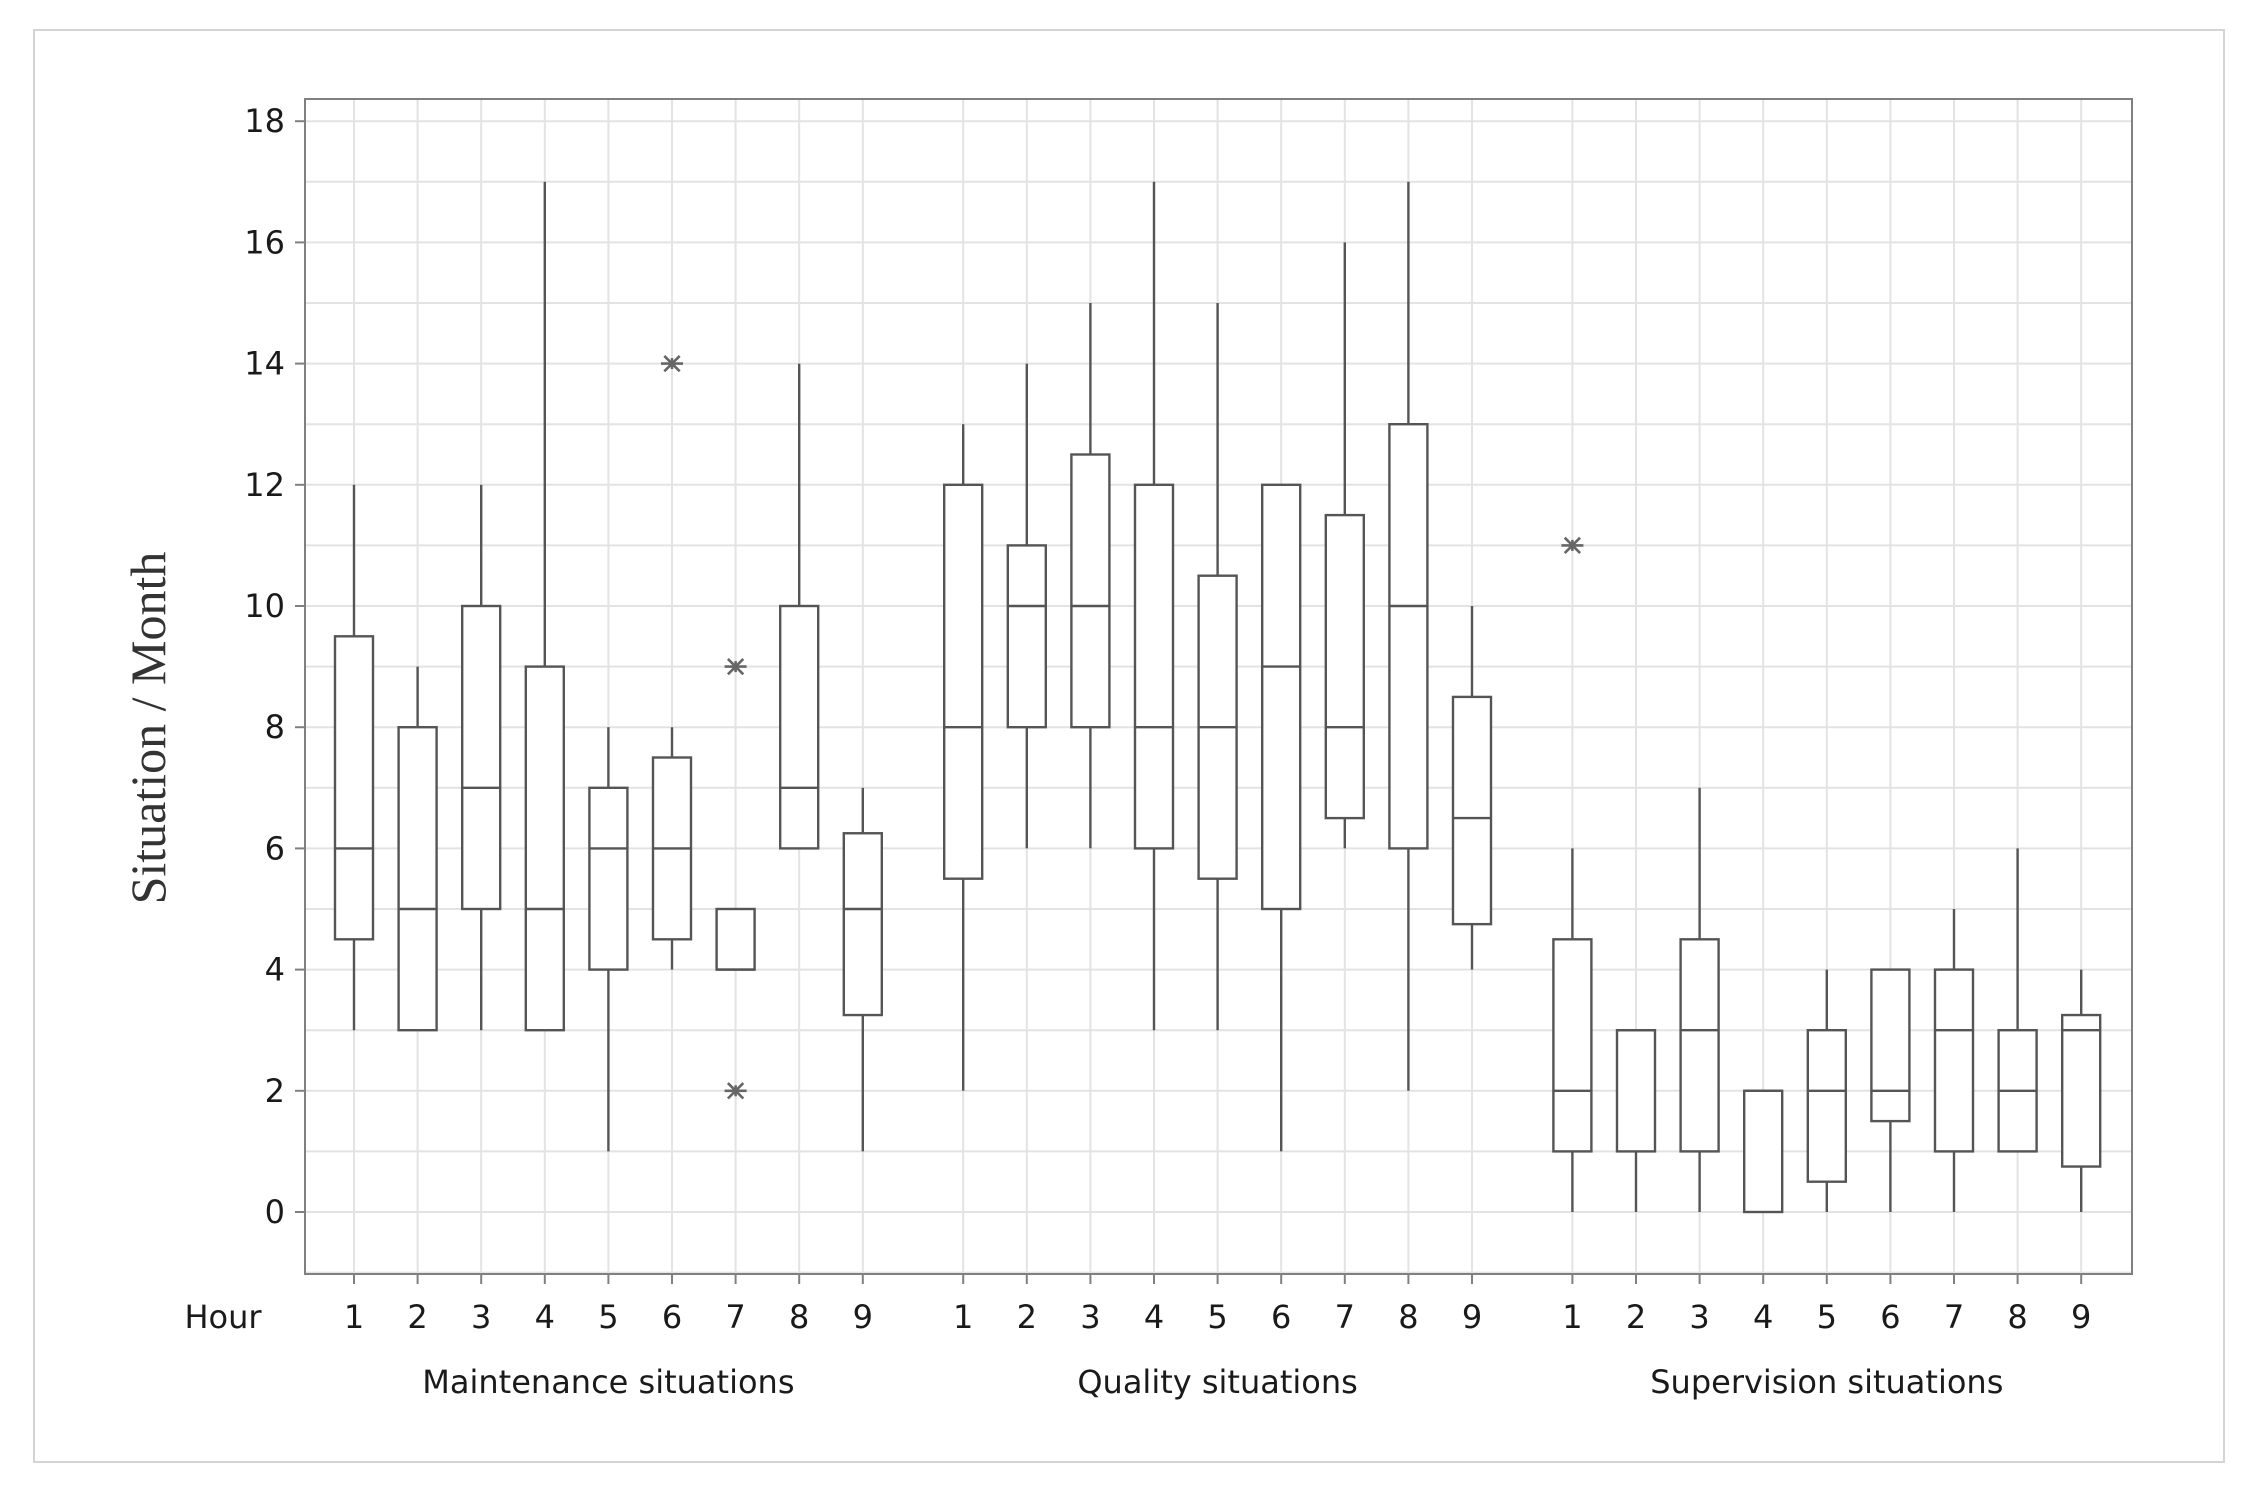 The image size is (2257, 1493). I want to click on y-tick-label: 16, so click(264, 242).